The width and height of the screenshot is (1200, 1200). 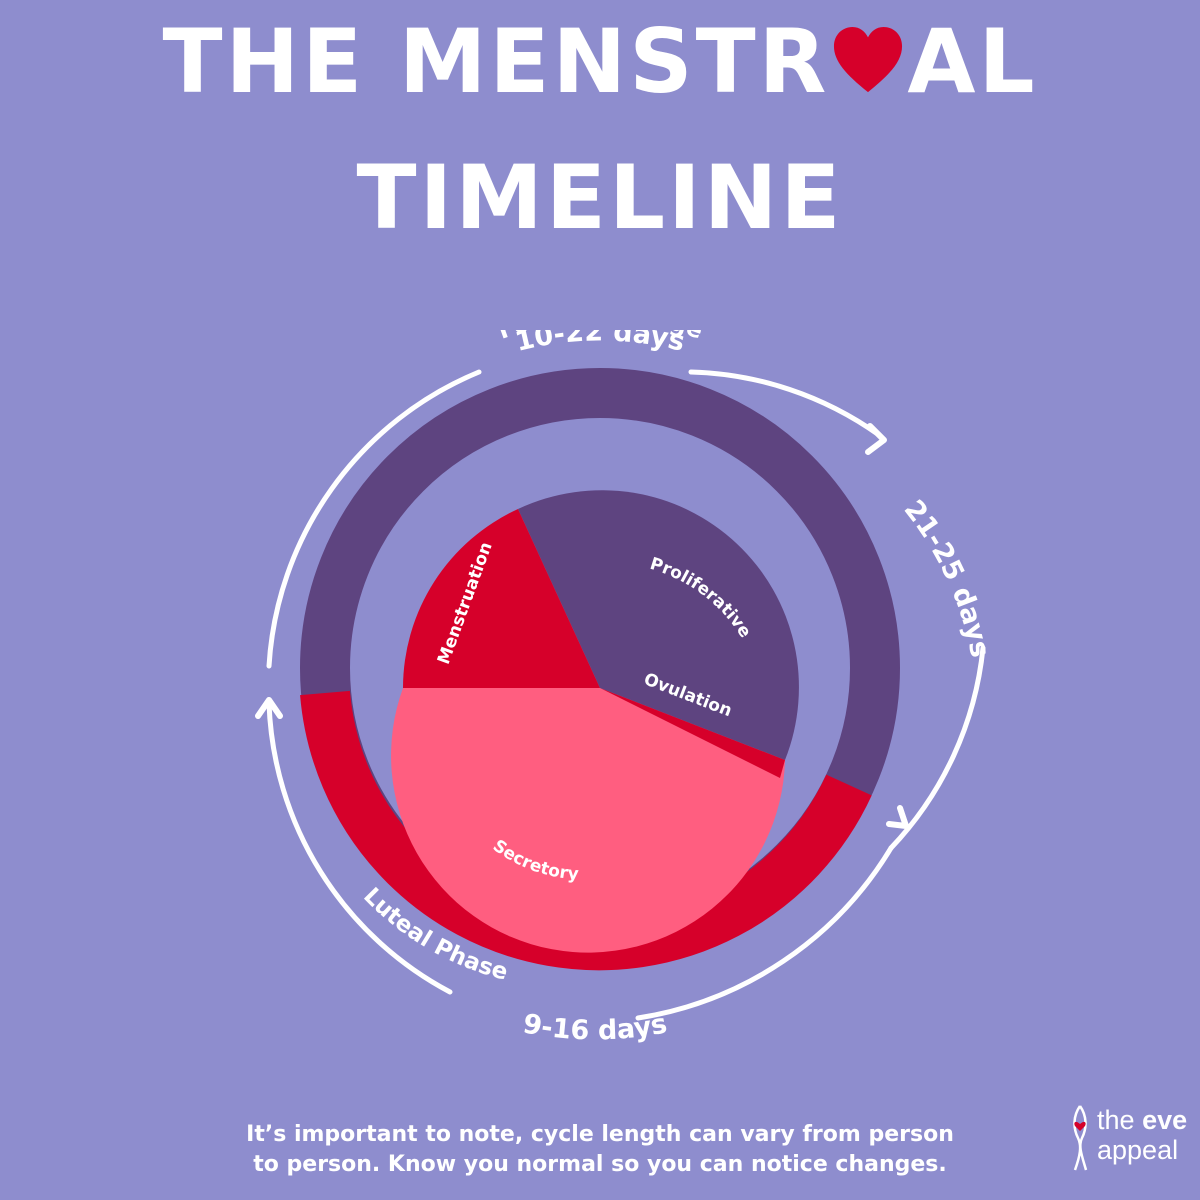 I want to click on duration-right-label: 21-25 days, so click(x=947, y=577).